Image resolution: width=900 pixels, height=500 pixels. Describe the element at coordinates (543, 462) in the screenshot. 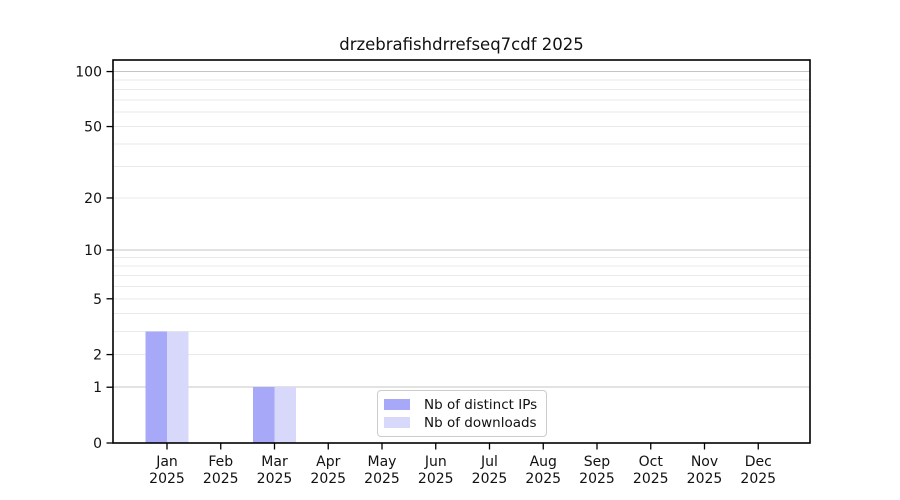

I see `x-tick-label-month: Aug` at that location.